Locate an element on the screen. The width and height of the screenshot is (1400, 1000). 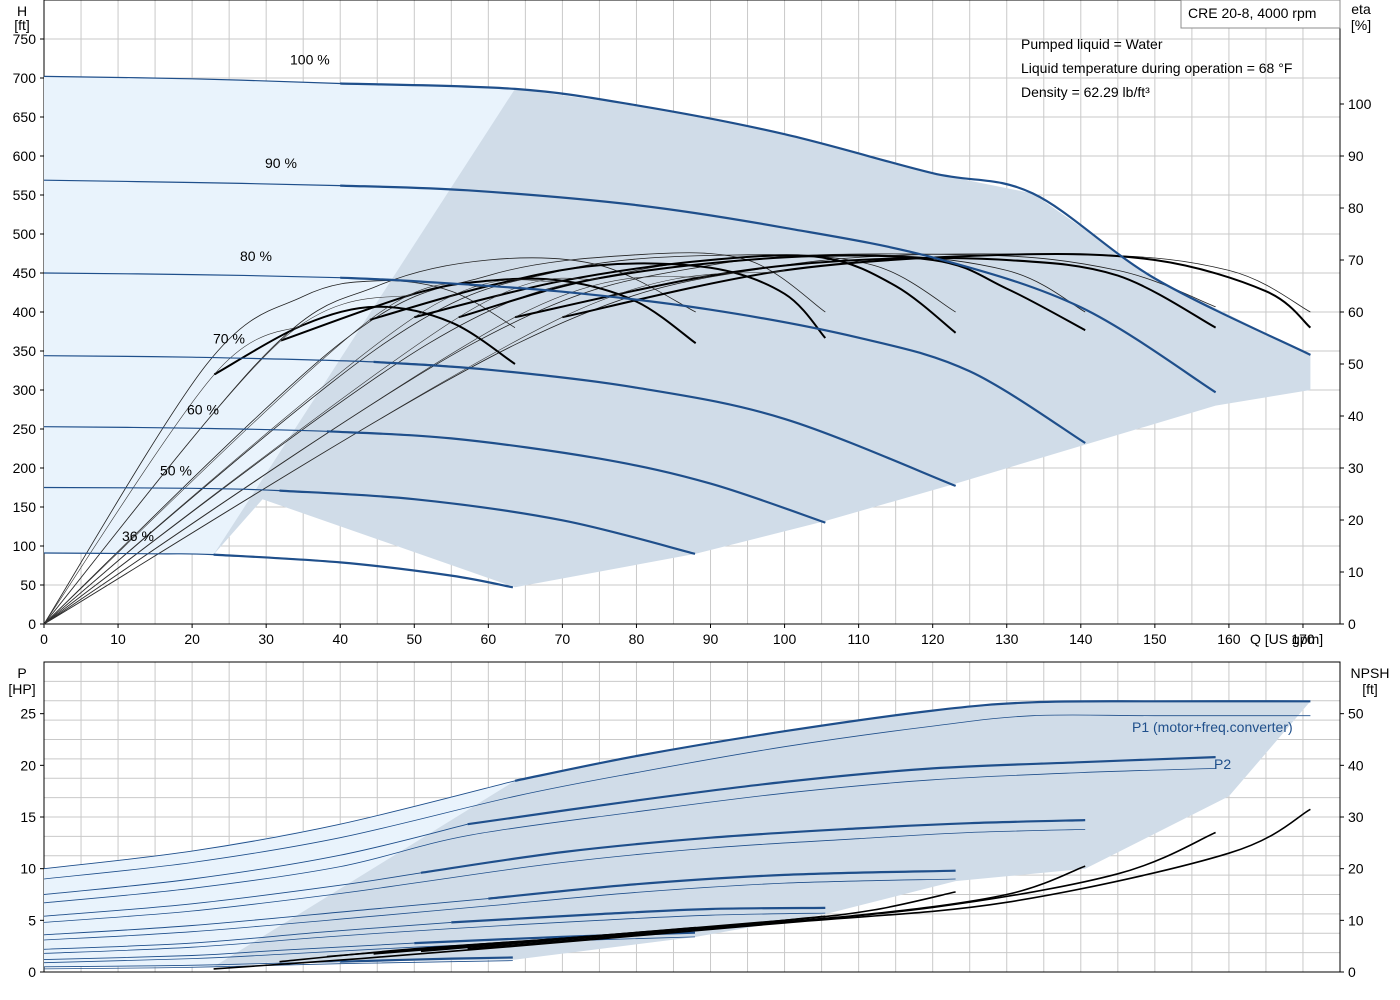
y-axis-unit-npsh: [ft] is located at coordinates (1370, 689).